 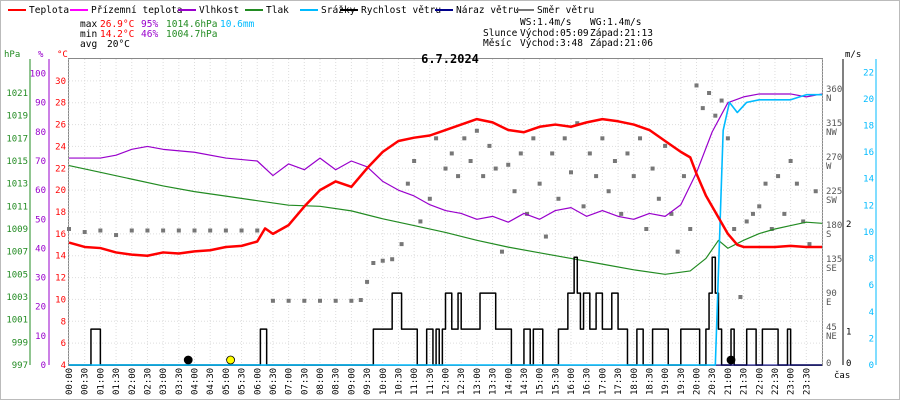 What do you see at coordinates (848, 364) in the screenshot?
I see `rain-tick-label: 0` at bounding box center [848, 364].